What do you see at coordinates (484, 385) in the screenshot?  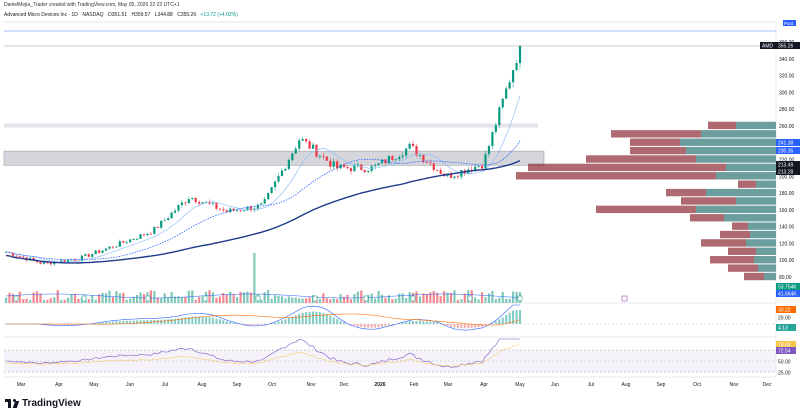 I see `time-axis-label: Apr` at bounding box center [484, 385].